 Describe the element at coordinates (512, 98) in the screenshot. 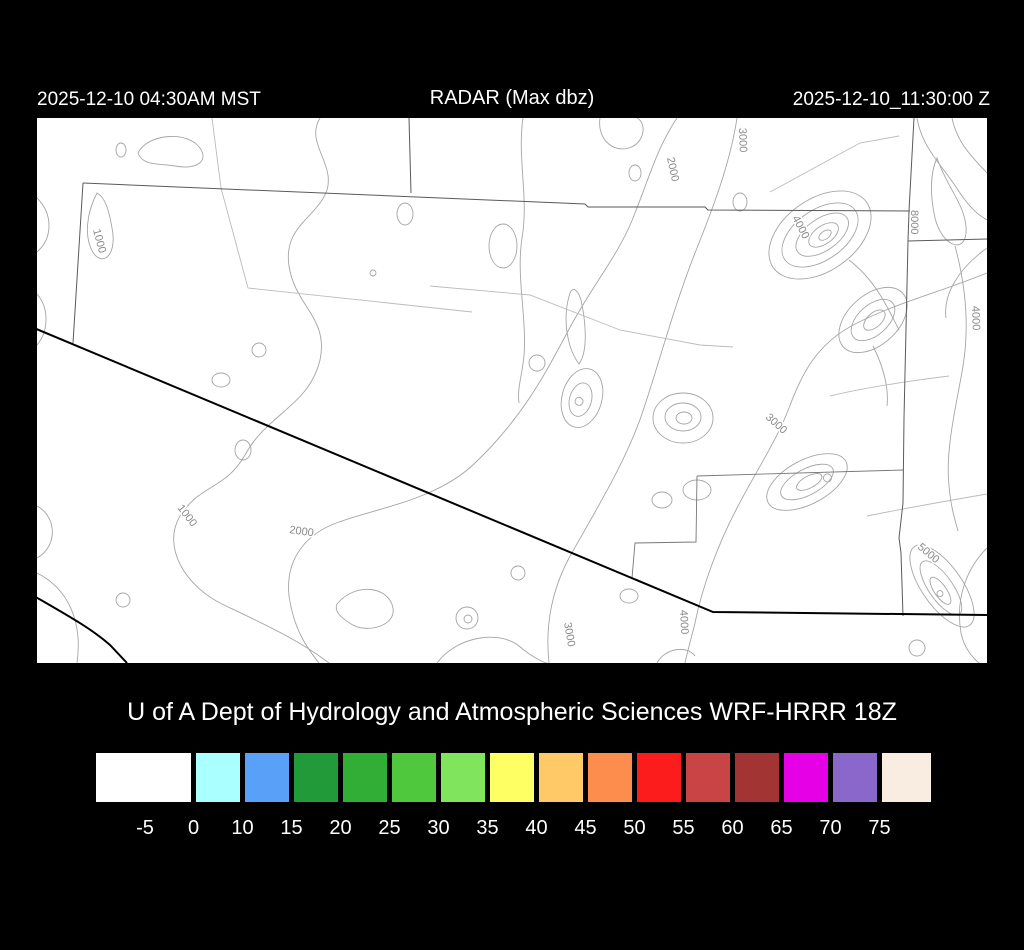

I see `page-title: RADAR (Max dbz)` at that location.